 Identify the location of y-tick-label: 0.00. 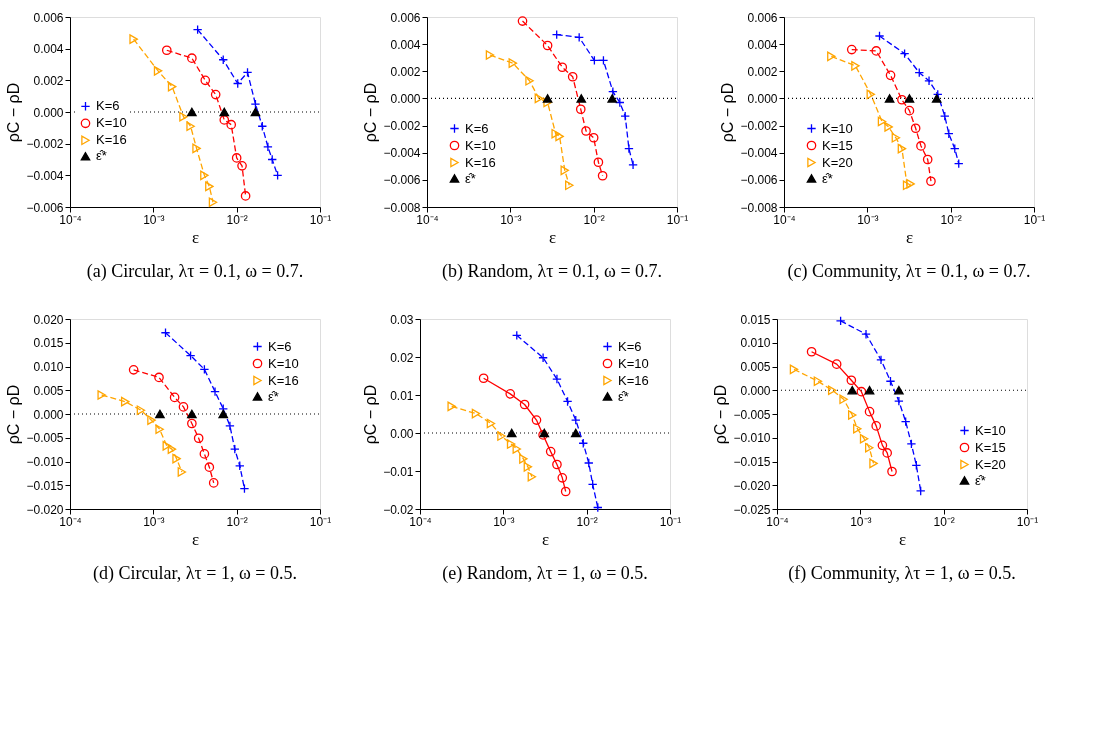
(402, 433).